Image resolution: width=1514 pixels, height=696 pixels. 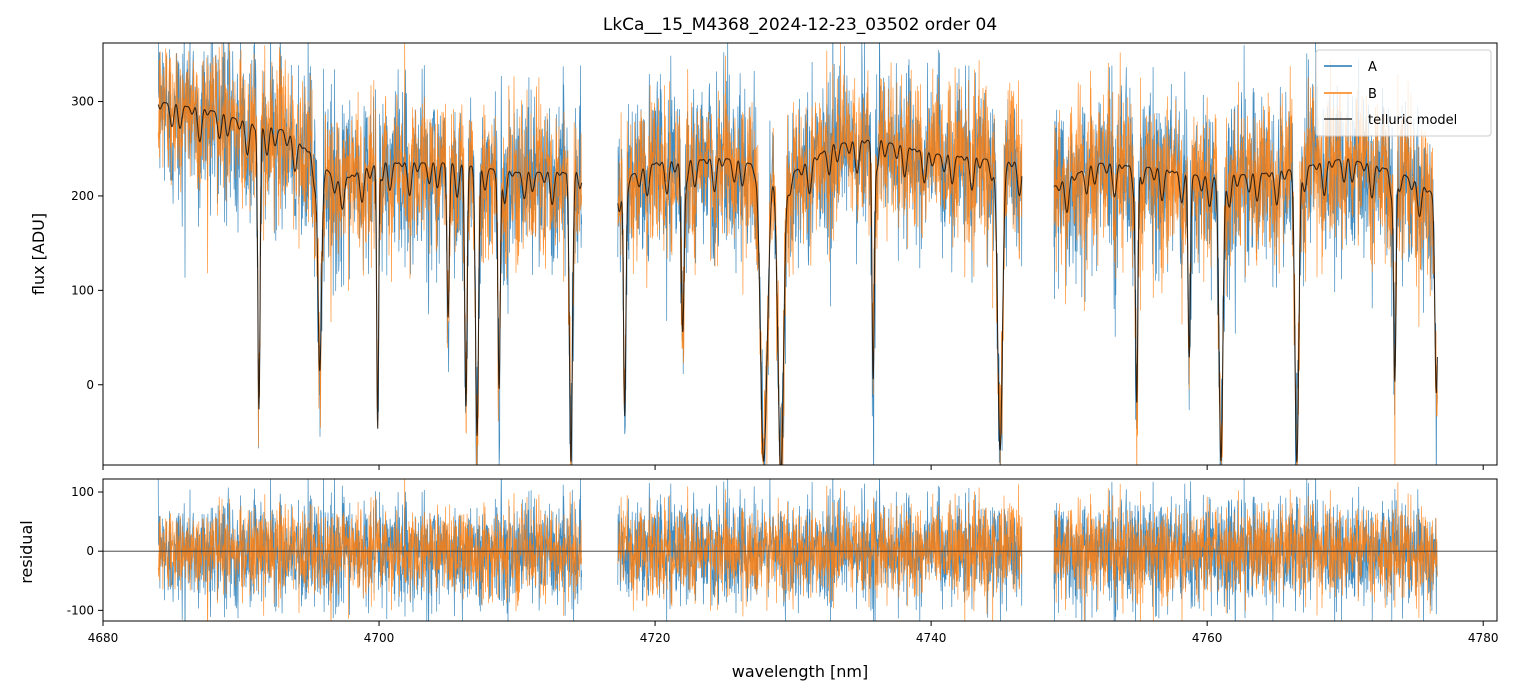 What do you see at coordinates (1483, 638) in the screenshot?
I see `x-tick-label: 4780` at bounding box center [1483, 638].